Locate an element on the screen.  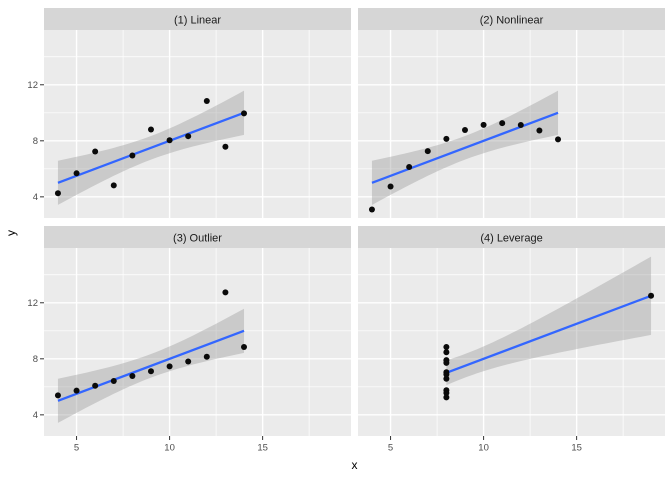
facet-strip-label: (4) Leverage is located at coordinates (511, 239).